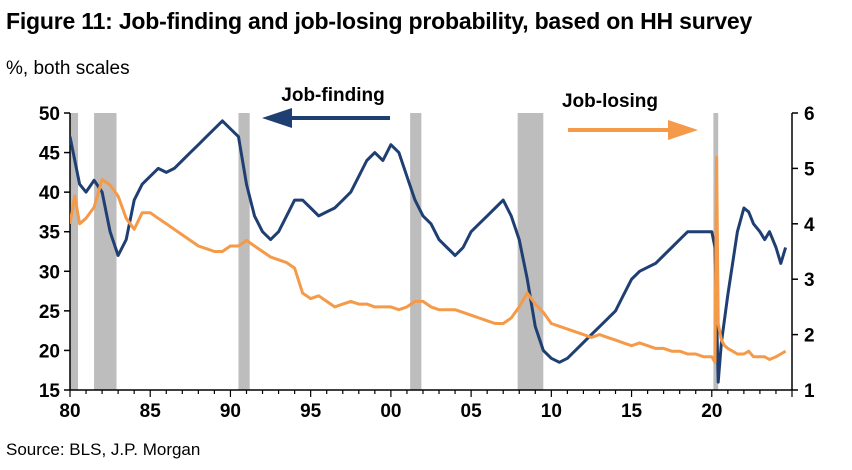 The width and height of the screenshot is (852, 470). I want to click on annotation-job-finding: Job-finding, so click(332, 95).